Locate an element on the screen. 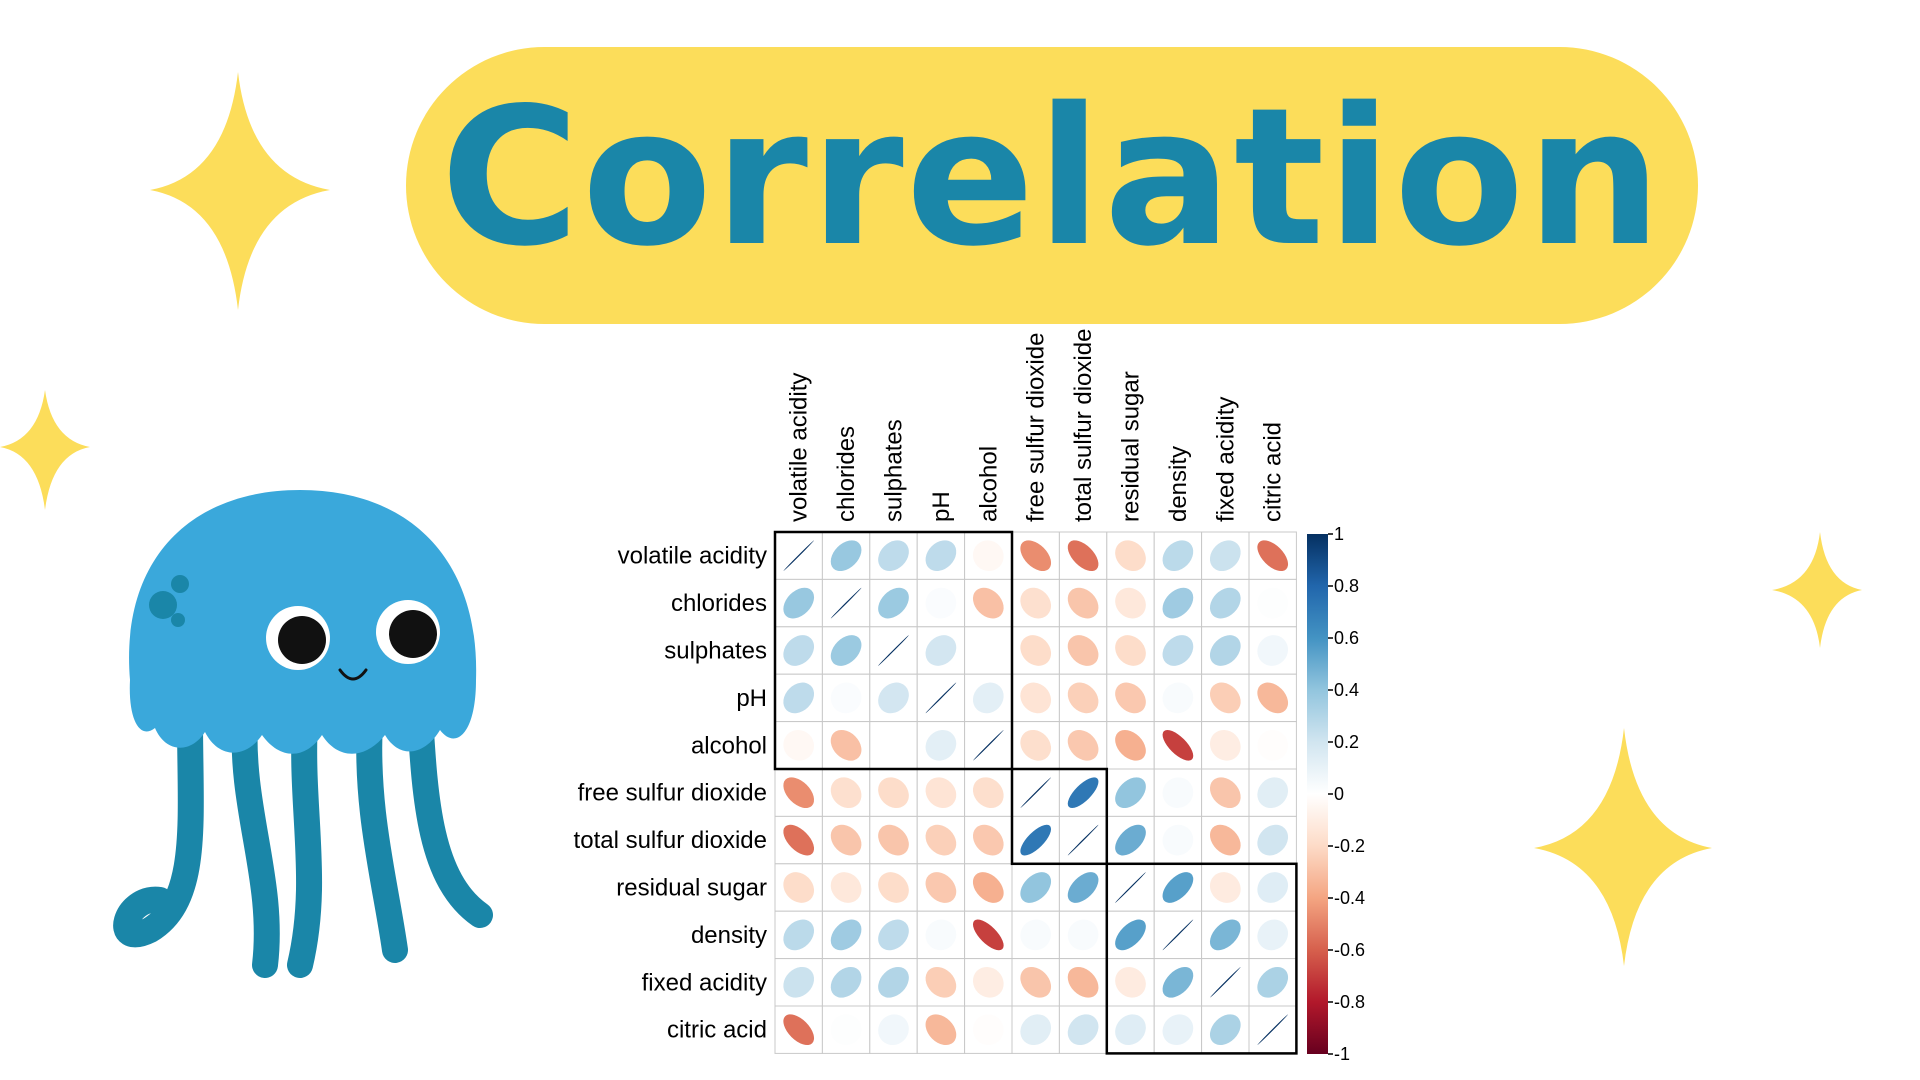 Image resolution: width=1920 pixels, height=1080 pixels. colorbar-tick-label: 0.6 is located at coordinates (1346, 638).